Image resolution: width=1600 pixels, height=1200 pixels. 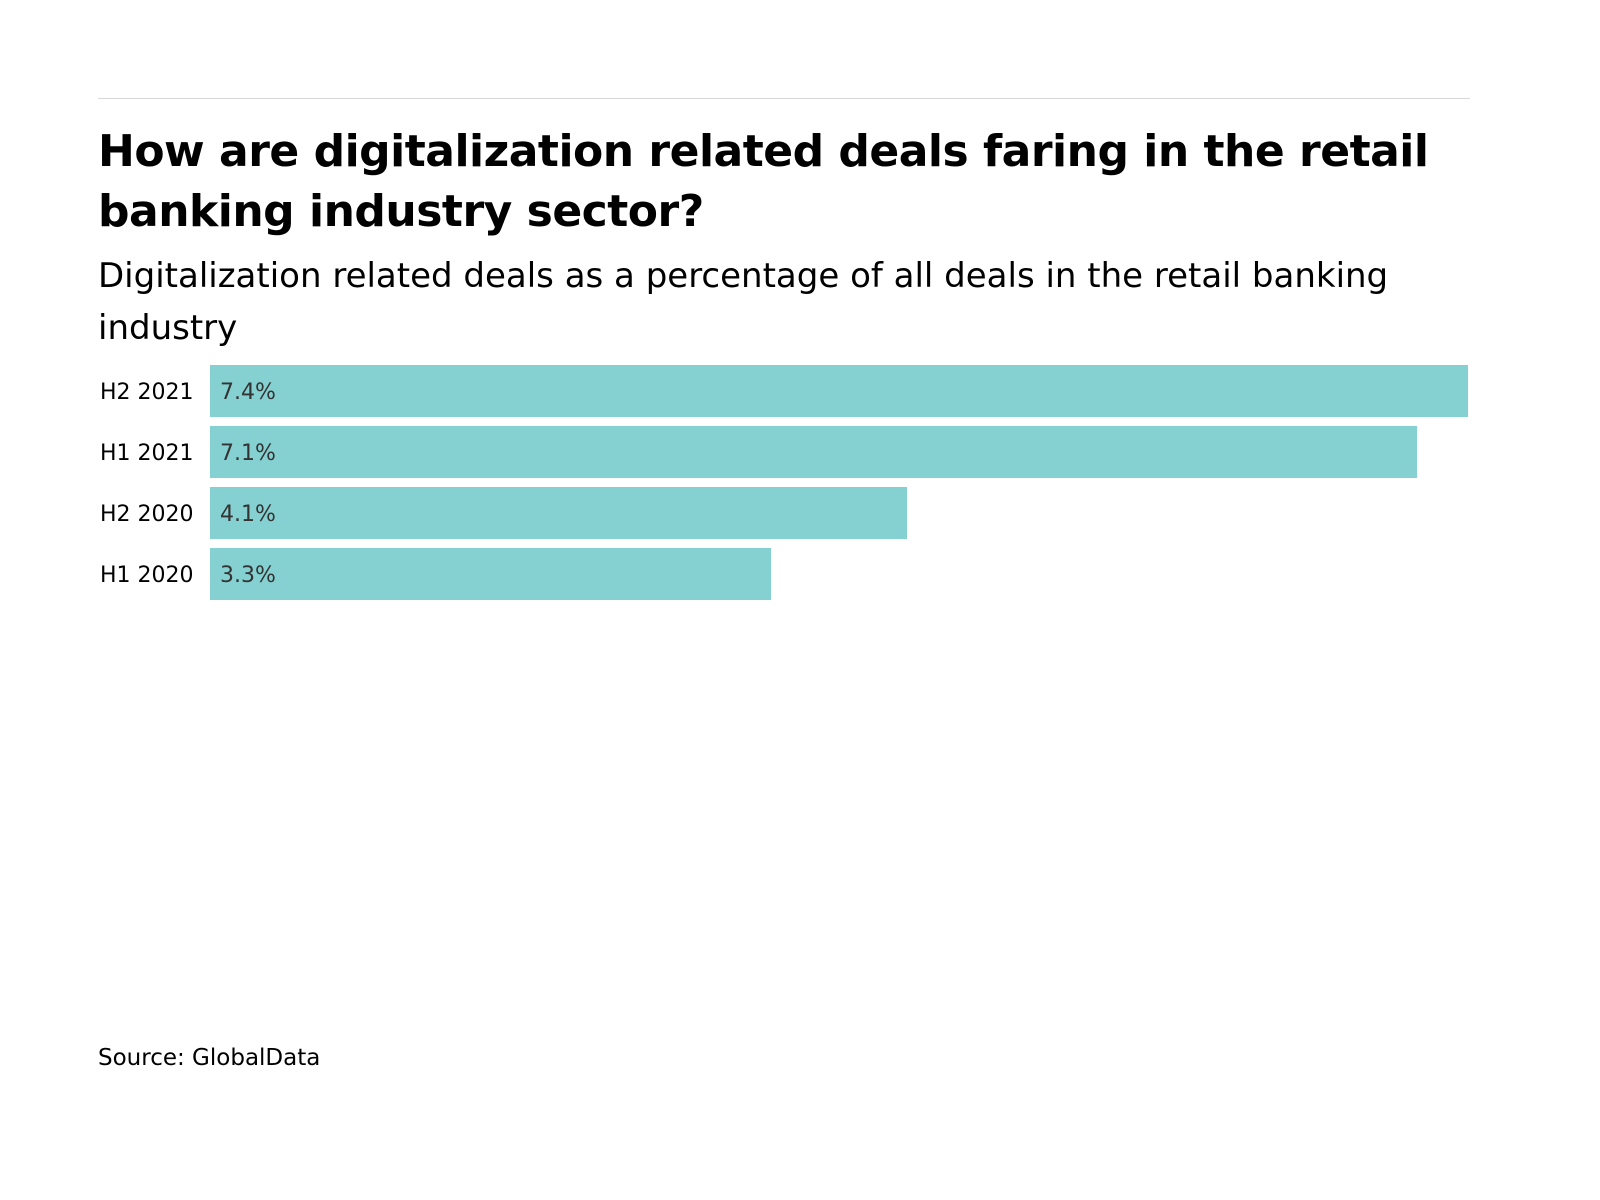 What do you see at coordinates (248, 392) in the screenshot?
I see `data-label: 7.4%` at bounding box center [248, 392].